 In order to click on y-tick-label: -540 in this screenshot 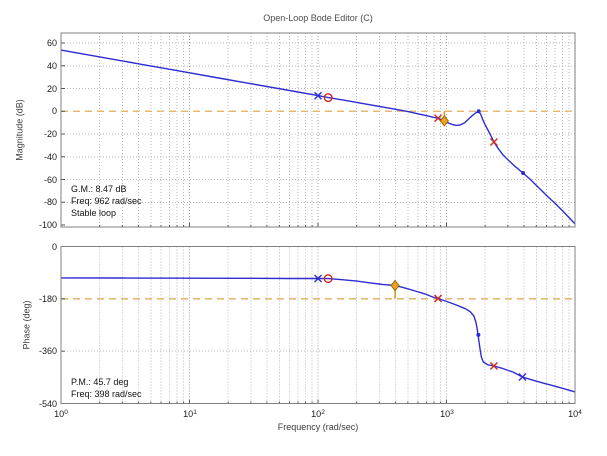, I will do `click(47, 404)`.